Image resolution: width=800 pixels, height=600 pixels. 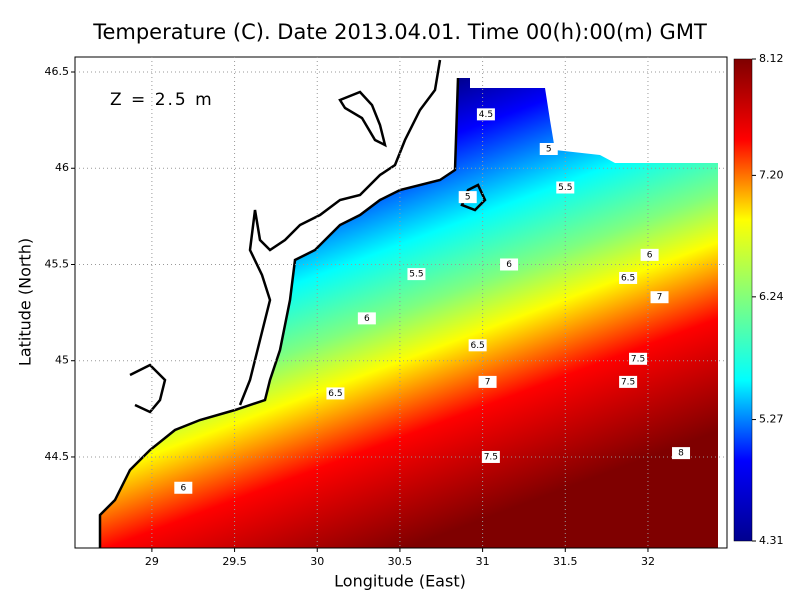 I want to click on colorbar-tick-label: 6.24, so click(x=771, y=296).